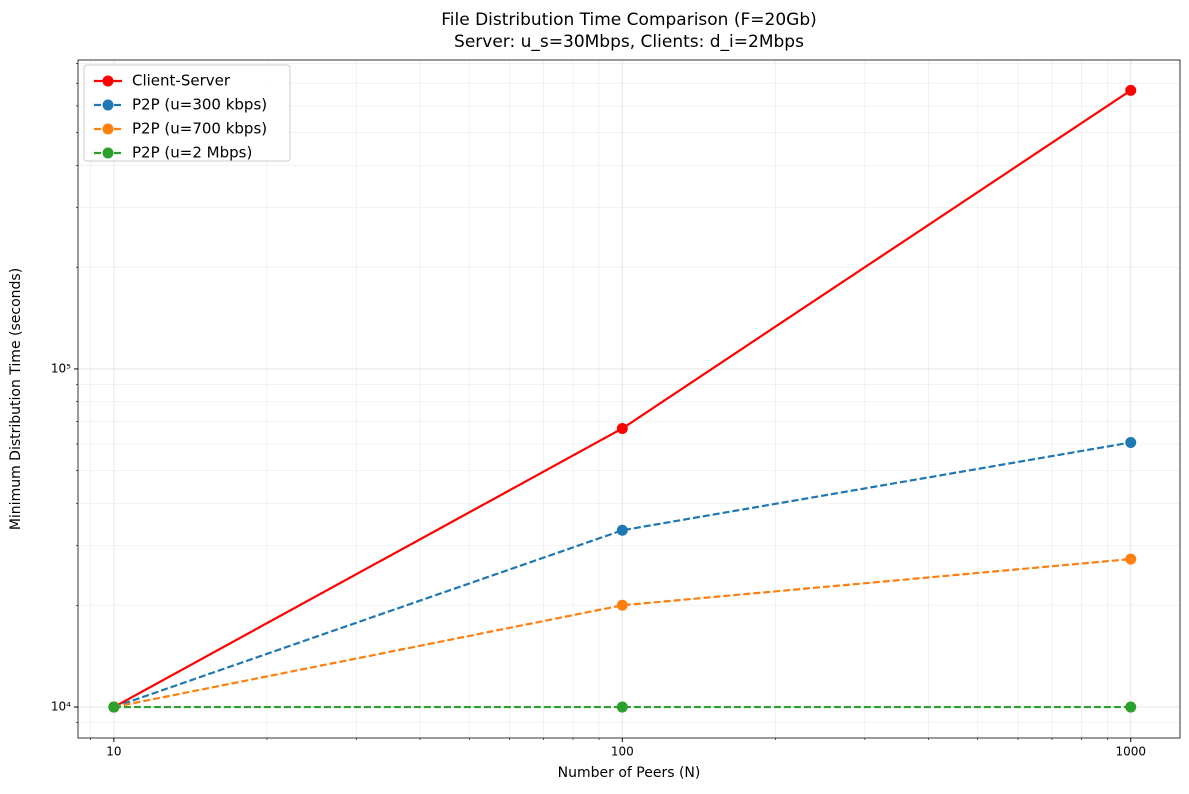 This screenshot has height=794, width=1189. Describe the element at coordinates (61, 368) in the screenshot. I see `y-tick-label: 10⁵` at that location.